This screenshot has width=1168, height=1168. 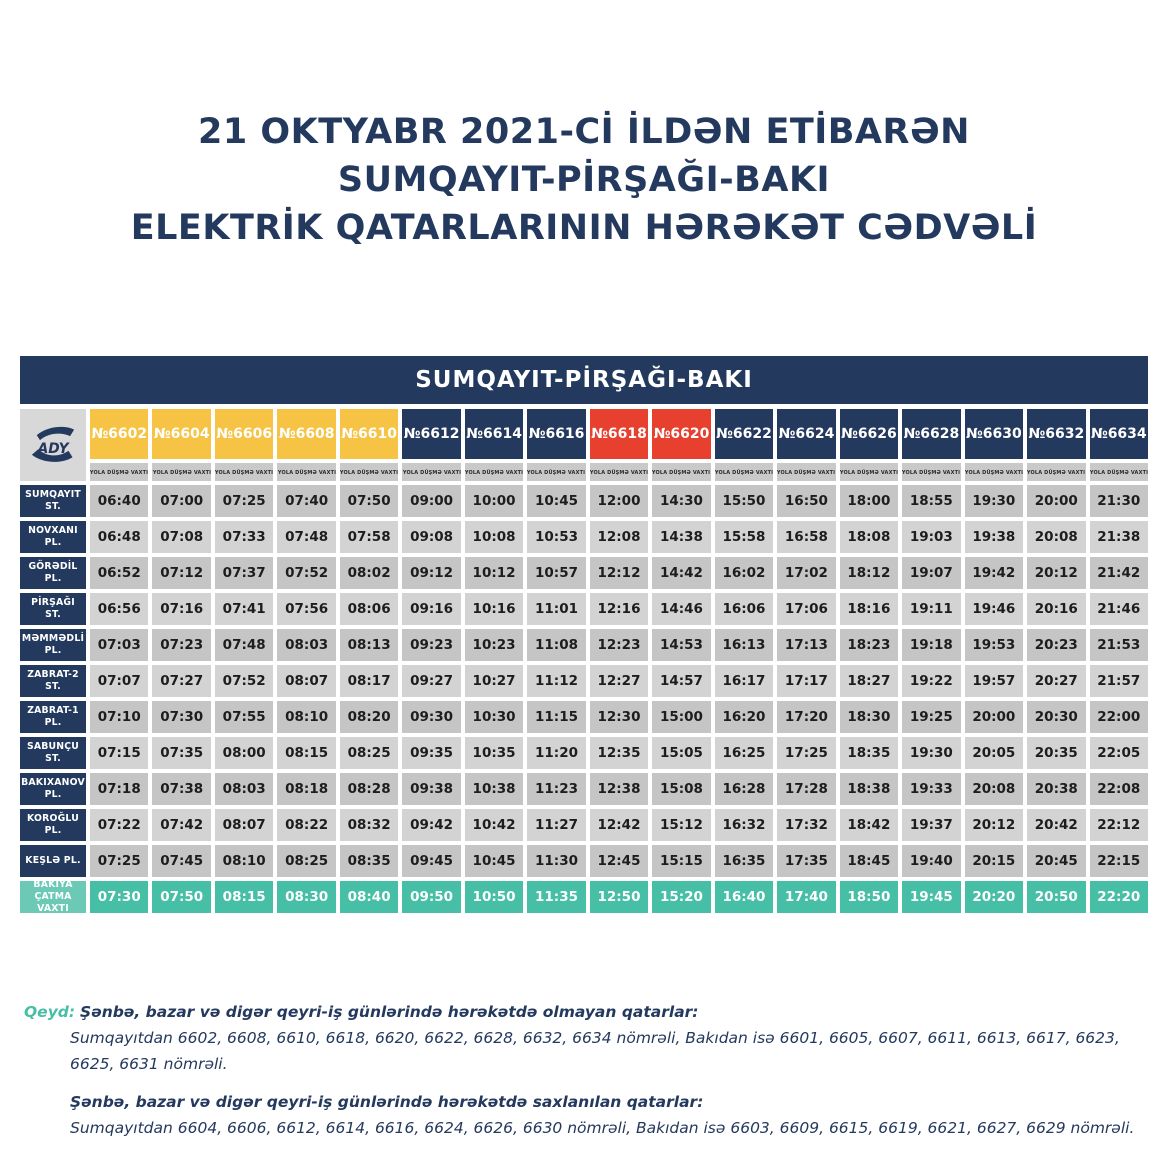 I want to click on time-cell: 10:50, so click(x=494, y=897).